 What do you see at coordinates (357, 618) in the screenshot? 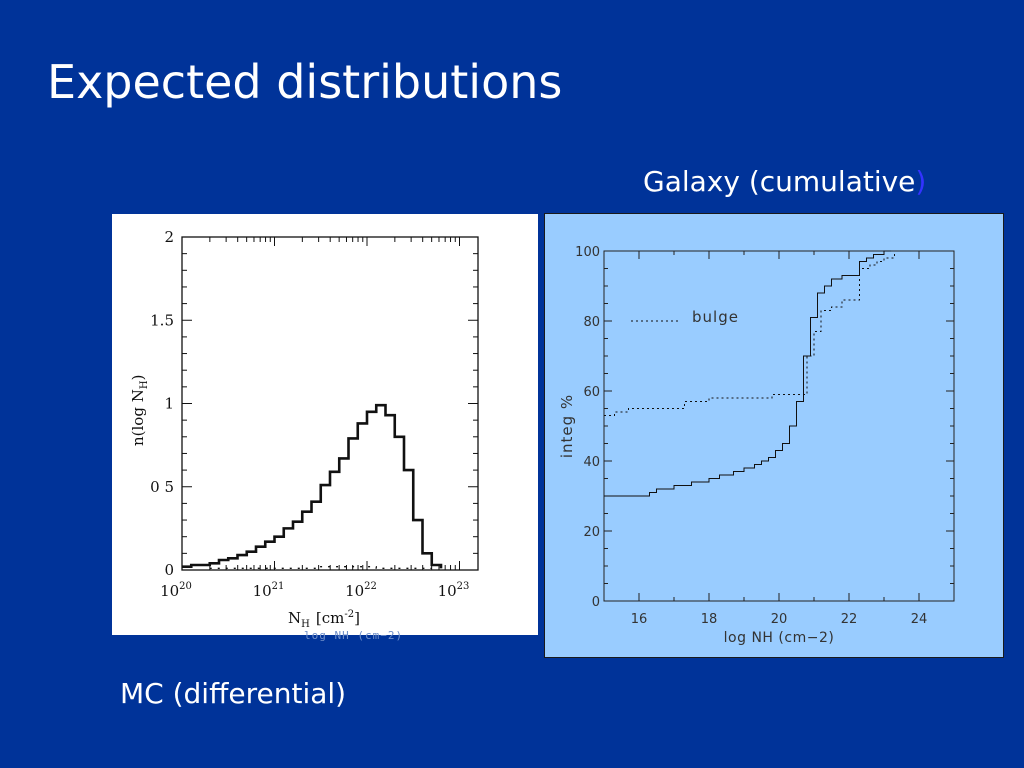
I see `mc-xlabel-close: ]` at bounding box center [357, 618].